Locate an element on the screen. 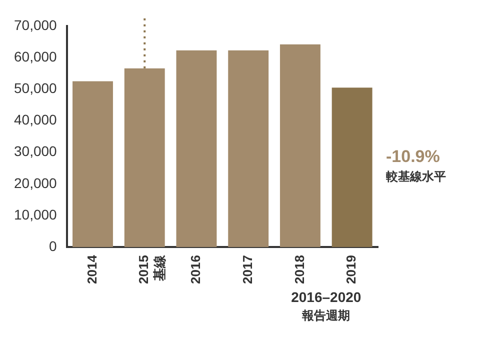 The image size is (480, 350). x-tick-label: 2014 is located at coordinates (92, 269).